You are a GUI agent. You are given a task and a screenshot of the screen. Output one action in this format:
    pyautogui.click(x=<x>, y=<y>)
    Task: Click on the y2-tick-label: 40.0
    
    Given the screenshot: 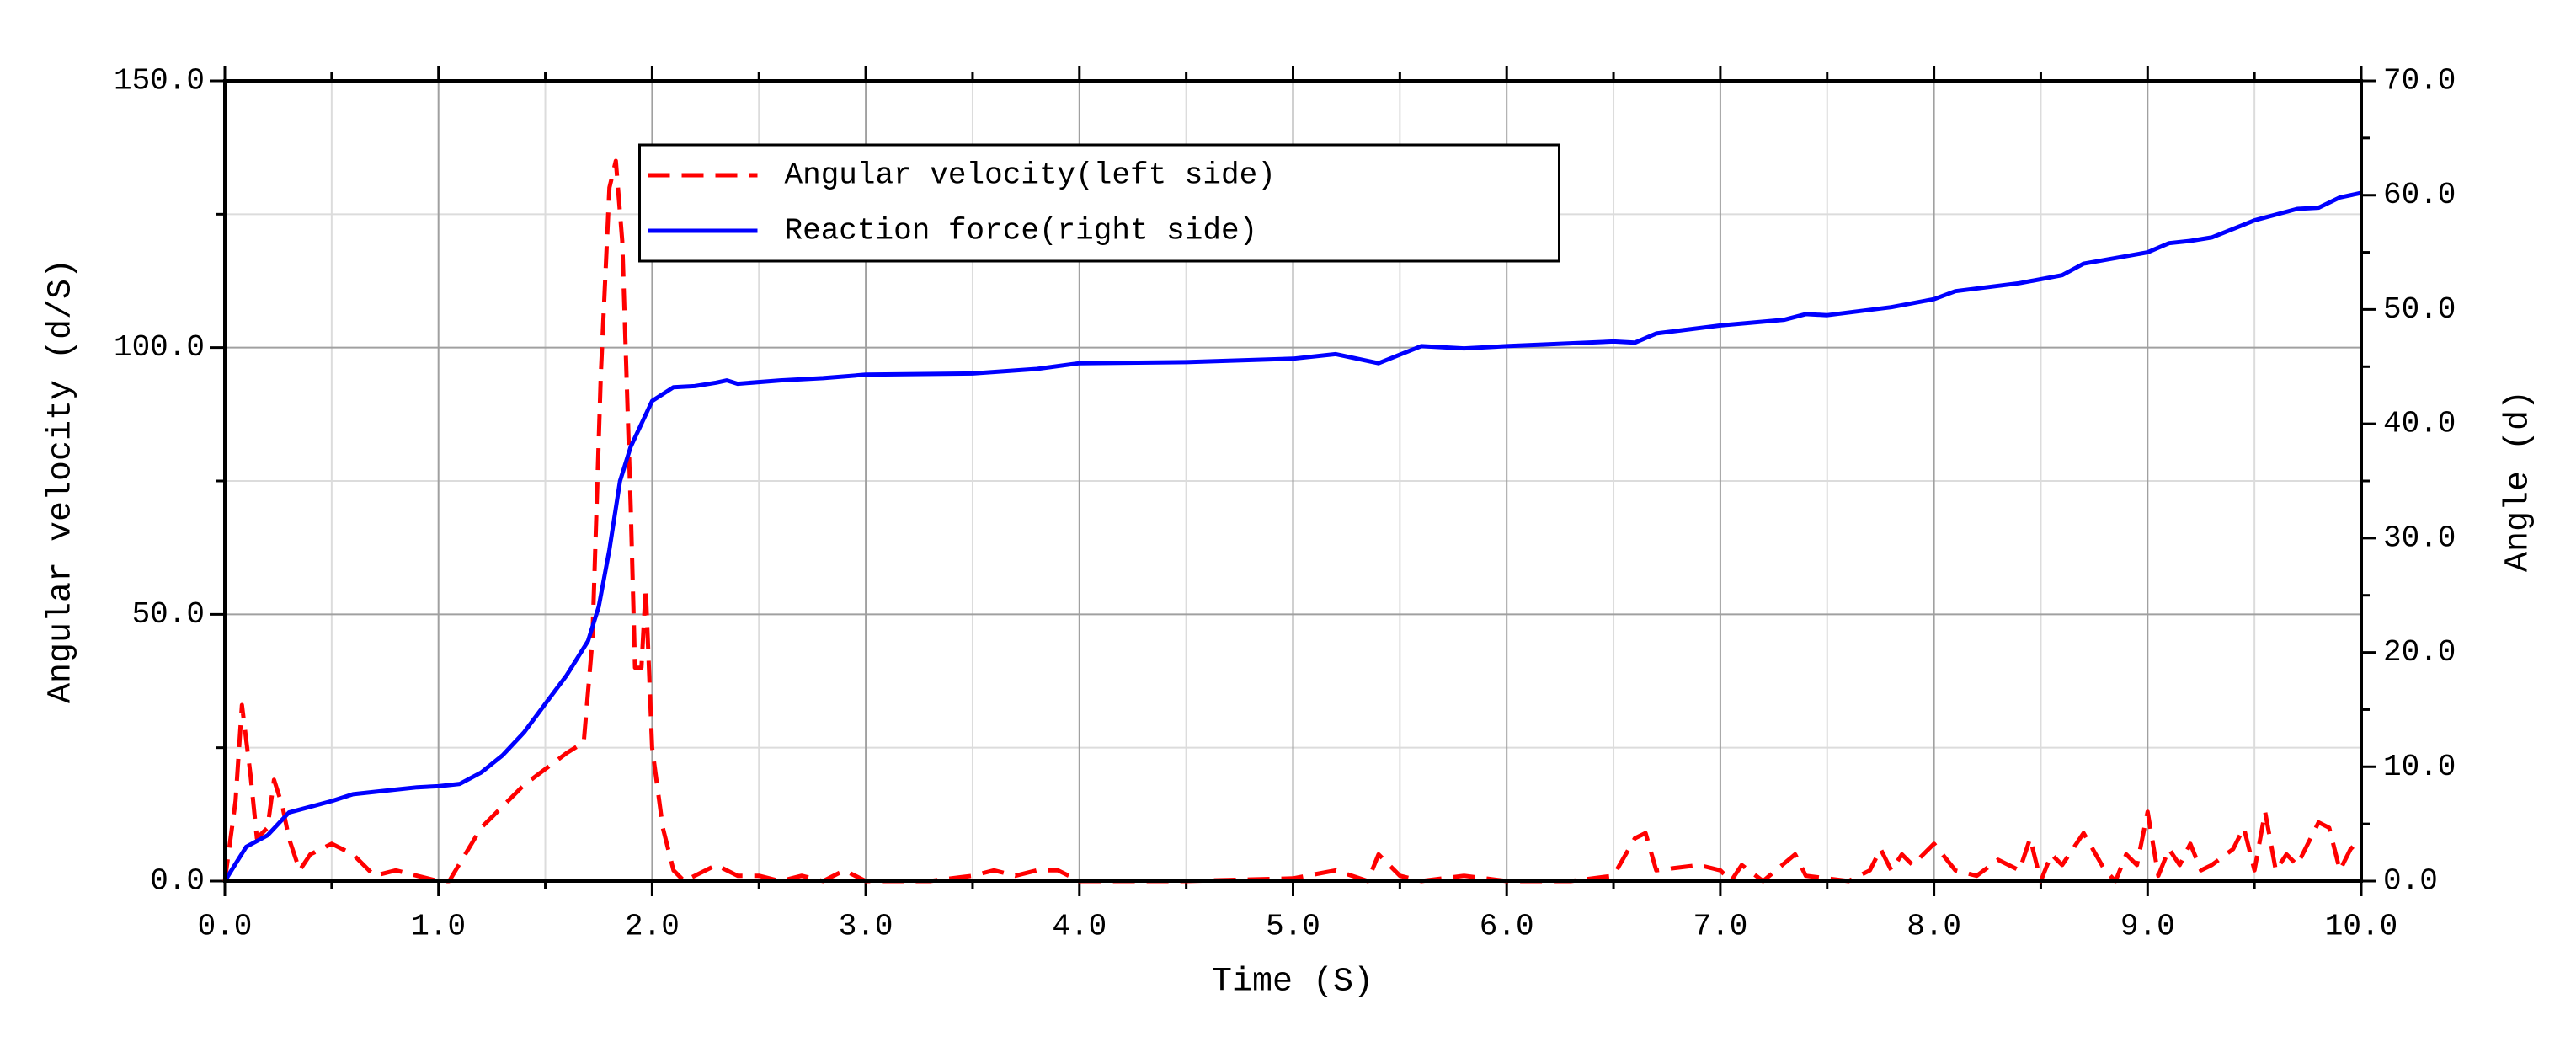 What is the action you would take?
    pyautogui.click(x=2419, y=424)
    